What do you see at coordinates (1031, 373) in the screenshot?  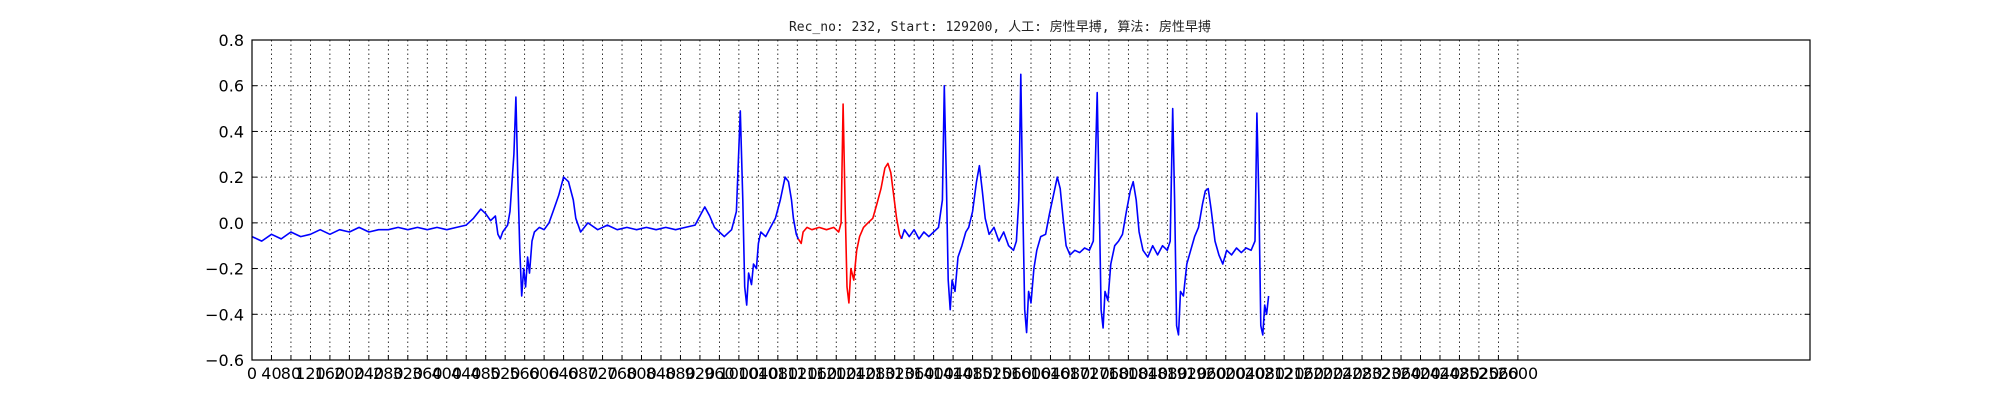 I see `x-tick-label: 1600` at bounding box center [1031, 373].